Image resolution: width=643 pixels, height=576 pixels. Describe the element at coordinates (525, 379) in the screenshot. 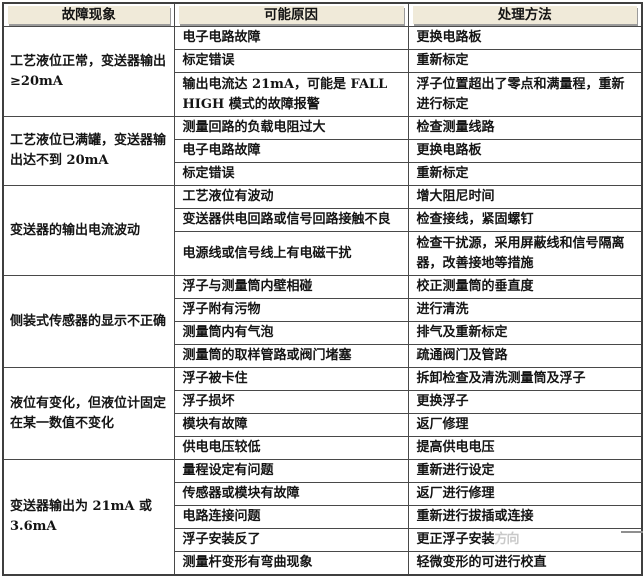

I see `fix-cell: 拆卸检查及清洗测量筒及浮子` at that location.